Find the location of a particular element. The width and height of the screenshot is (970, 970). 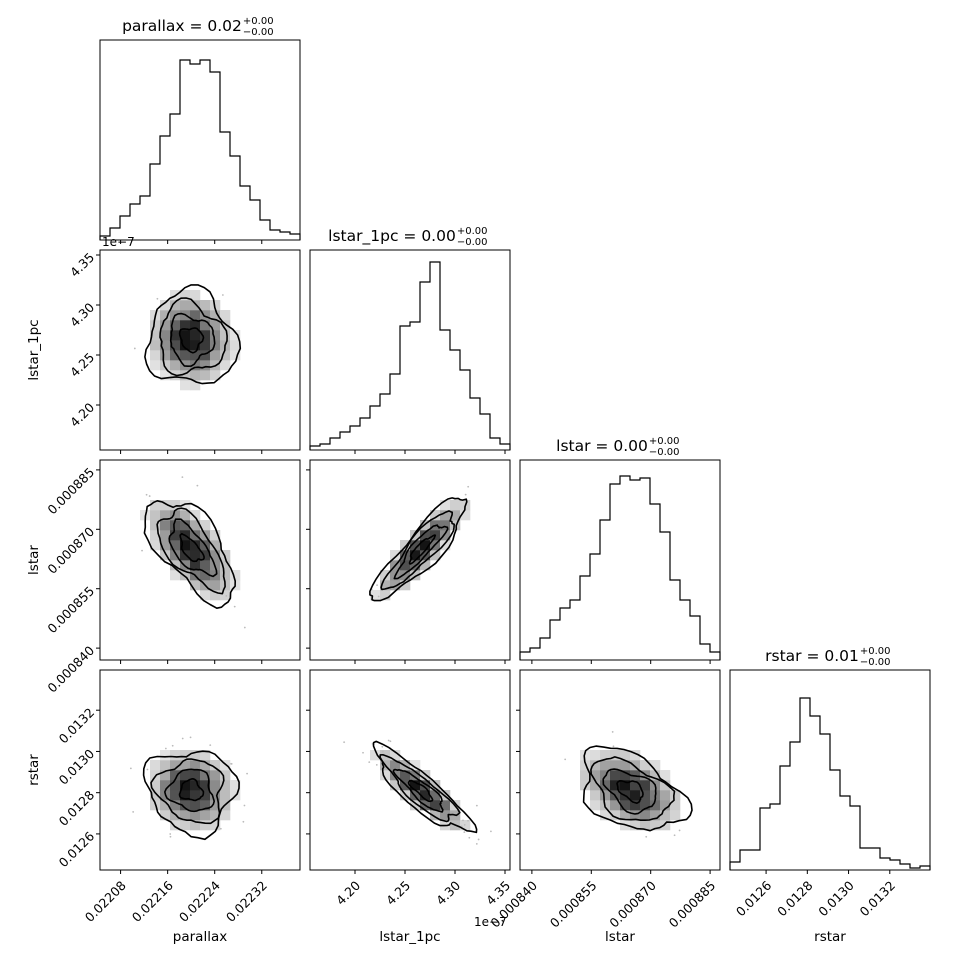

x-offset-text-lstar_1pc: 1e−7 is located at coordinates (490, 922).